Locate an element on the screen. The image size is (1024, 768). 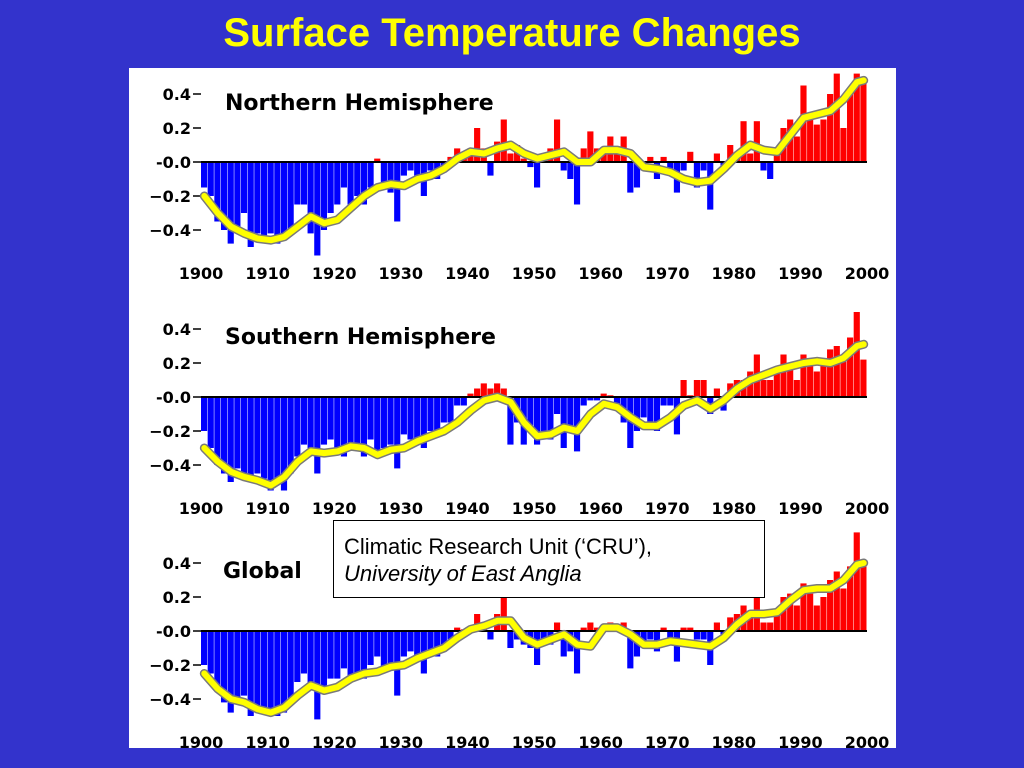
x-tick-label: 1960 is located at coordinates (600, 273).